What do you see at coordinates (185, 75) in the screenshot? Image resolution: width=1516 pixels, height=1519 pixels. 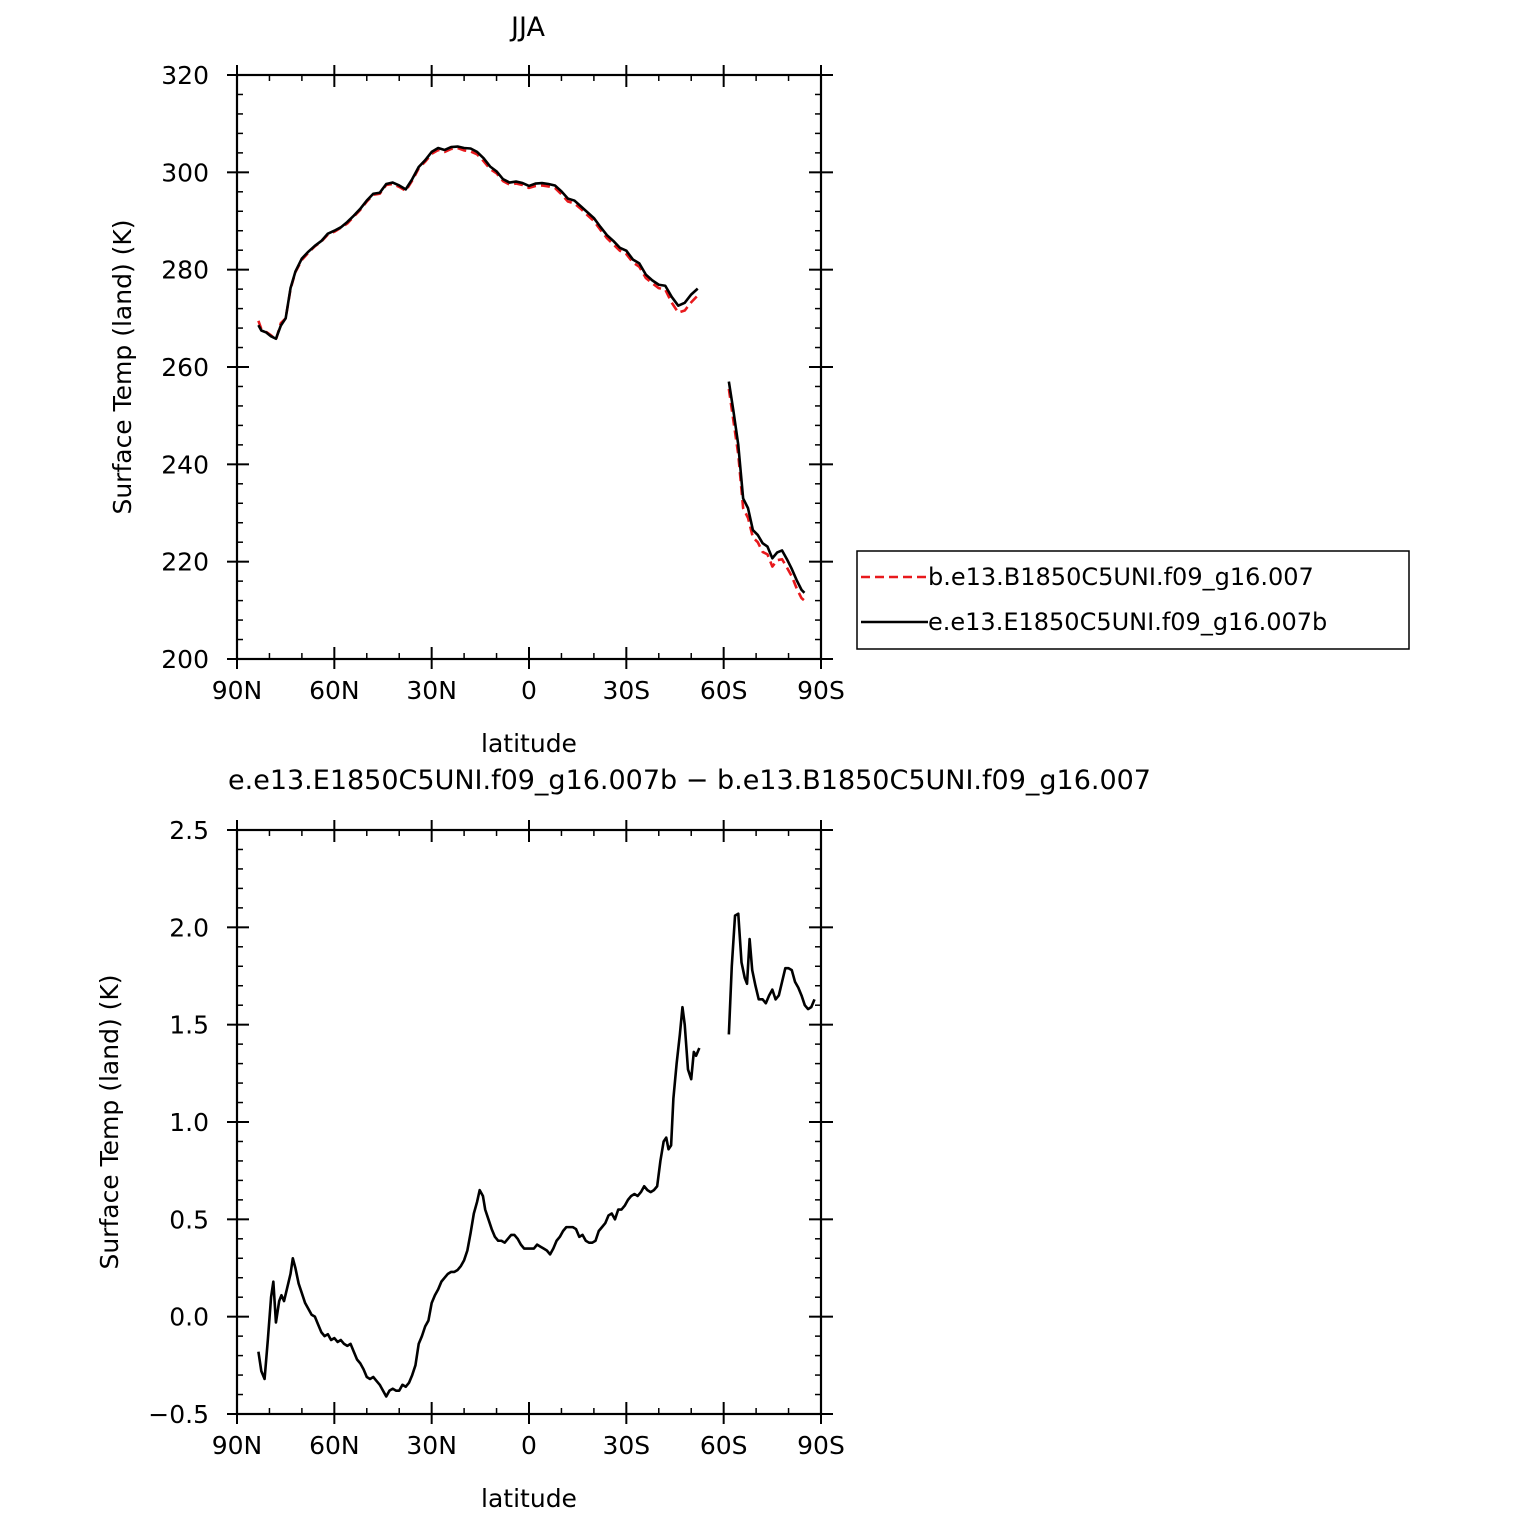 I see `y-tick-label: 320` at bounding box center [185, 75].